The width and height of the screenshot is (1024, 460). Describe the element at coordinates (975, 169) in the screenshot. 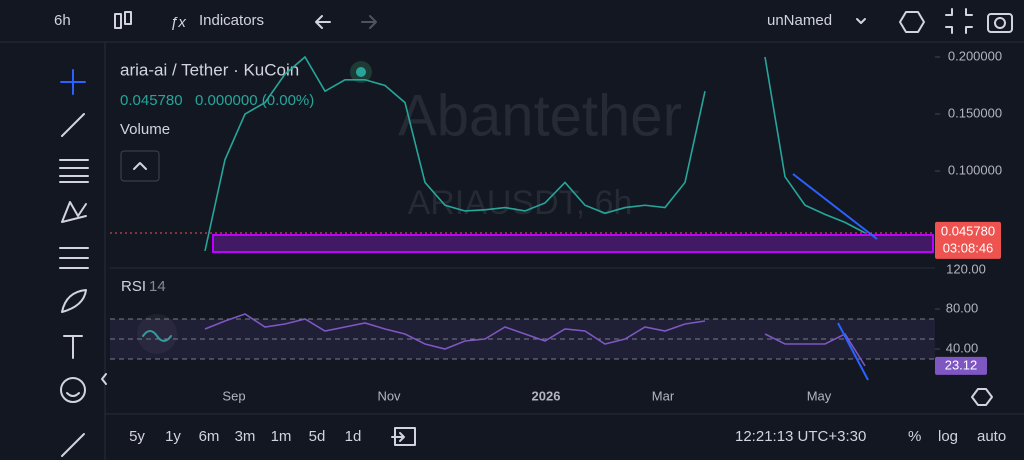

I see `price-tick-label: 0.100000` at that location.